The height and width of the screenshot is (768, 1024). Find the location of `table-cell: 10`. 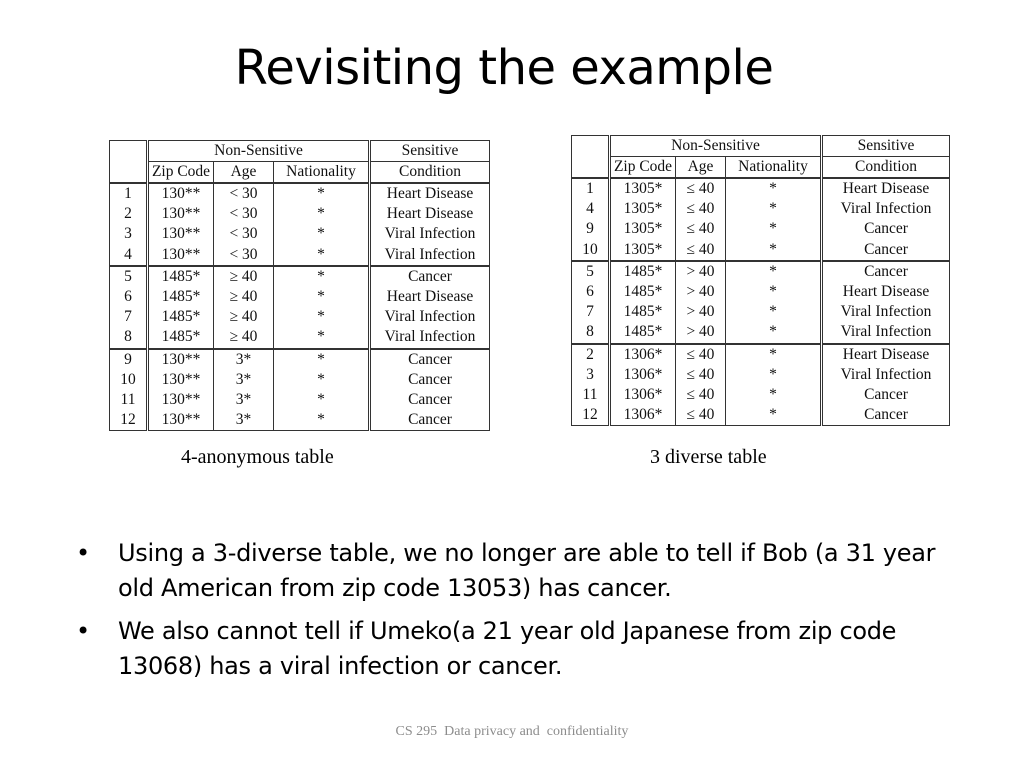

table-cell: 10 is located at coordinates (129, 380).